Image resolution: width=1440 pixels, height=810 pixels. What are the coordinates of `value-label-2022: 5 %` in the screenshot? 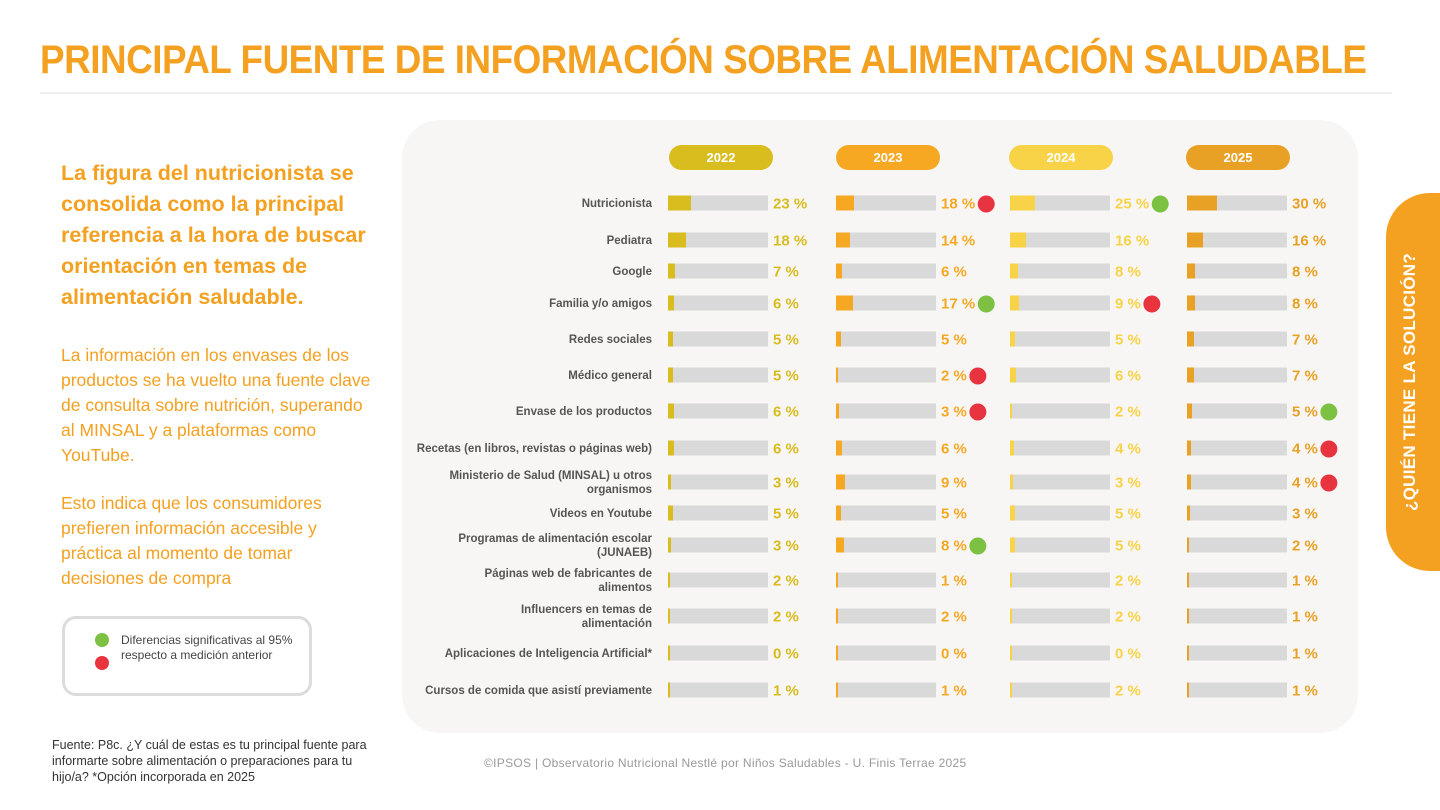 It's located at (786, 340).